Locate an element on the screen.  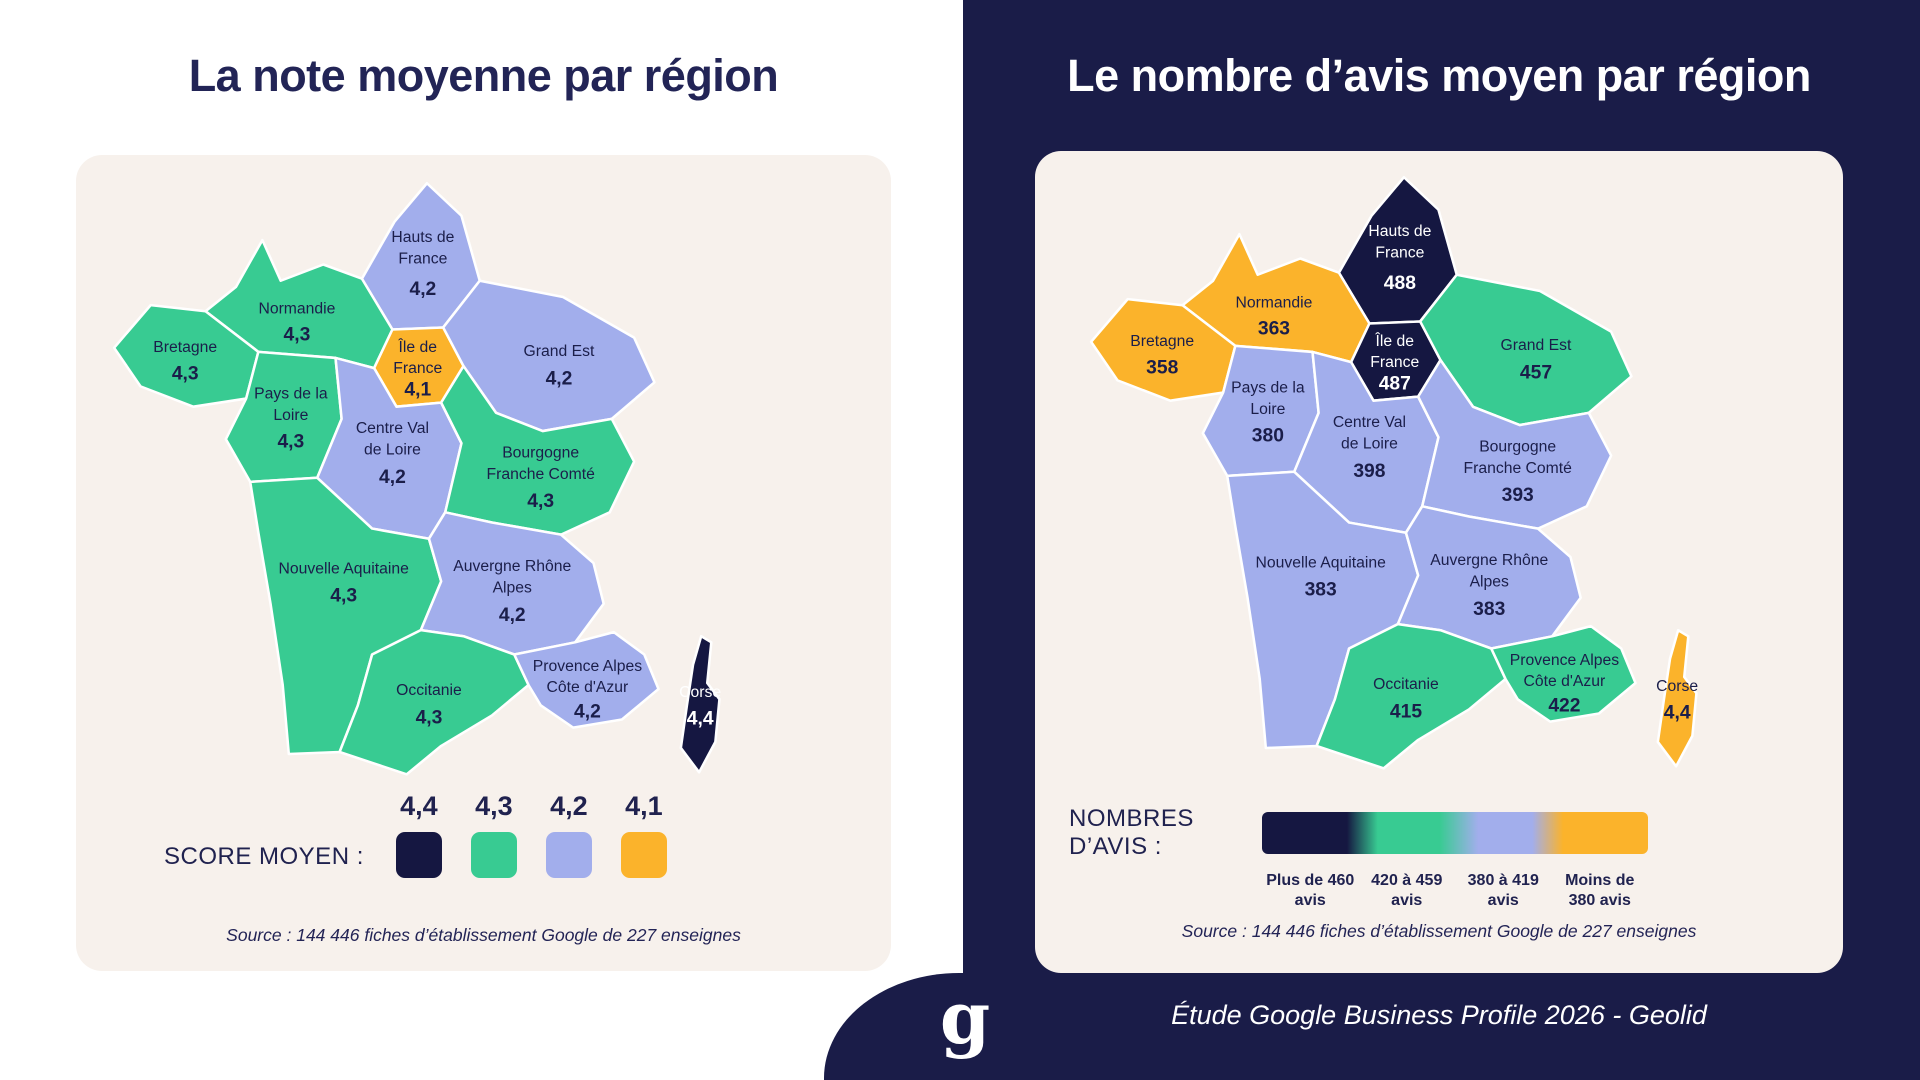
region-label-bfc: Bourgogne Franche Comté 4,3 is located at coordinates (540, 478).